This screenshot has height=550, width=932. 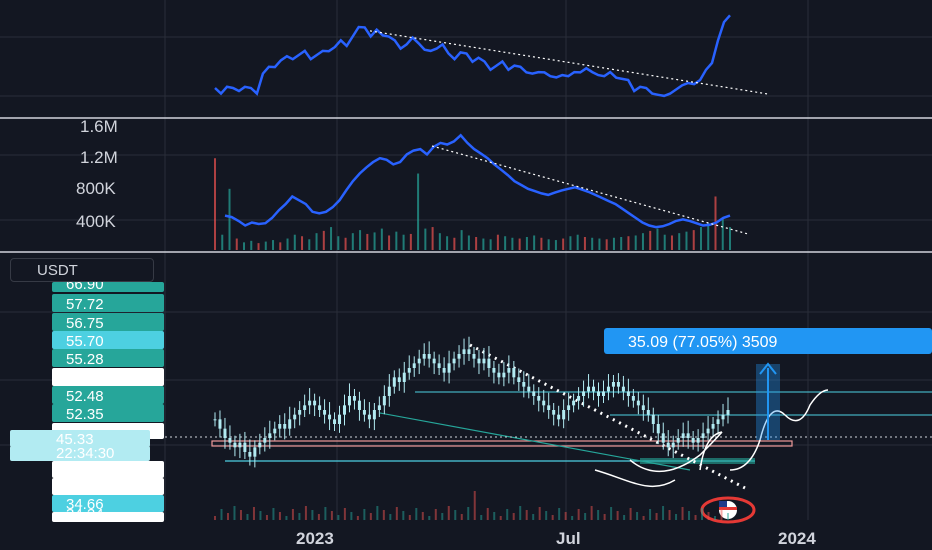 I want to click on support-zone-teal, so click(x=697, y=461).